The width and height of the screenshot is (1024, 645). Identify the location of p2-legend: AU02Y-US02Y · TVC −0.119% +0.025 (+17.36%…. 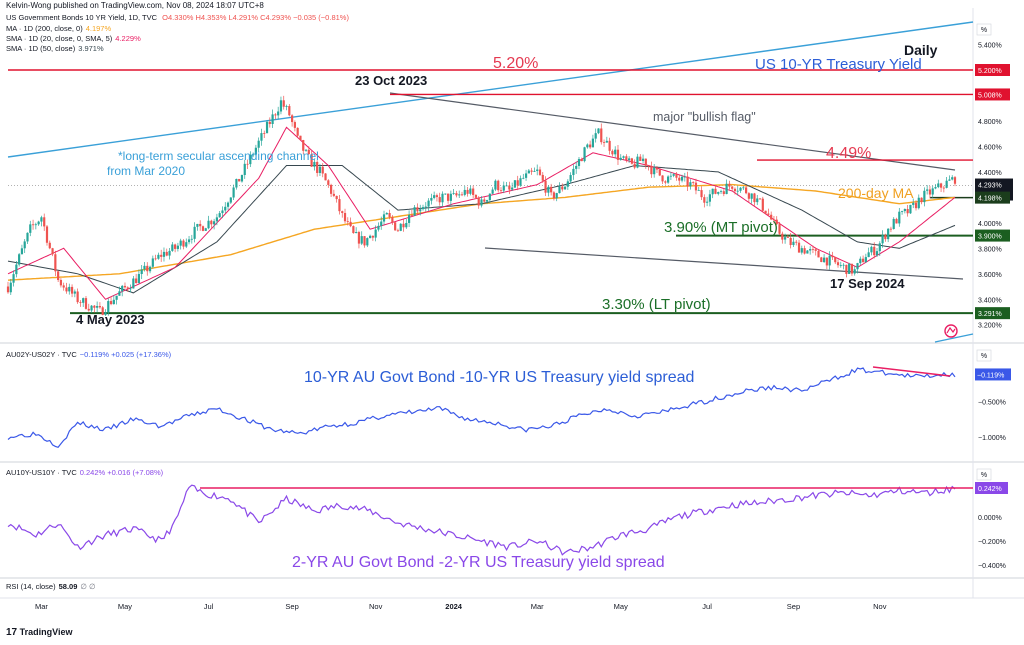
(89, 354).